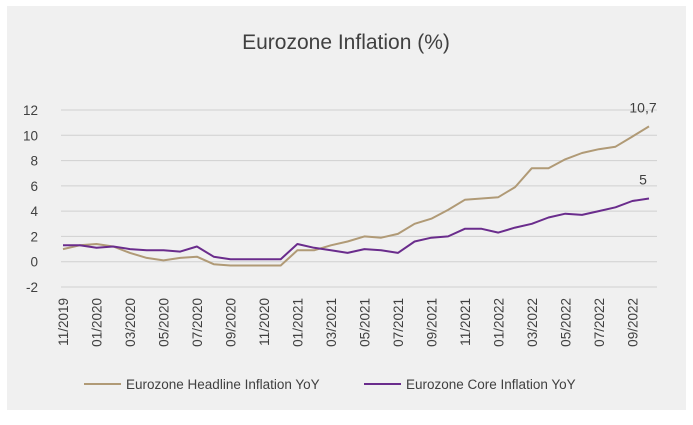  Describe the element at coordinates (642, 143) in the screenshot. I see `end-labels: 10,75` at that location.